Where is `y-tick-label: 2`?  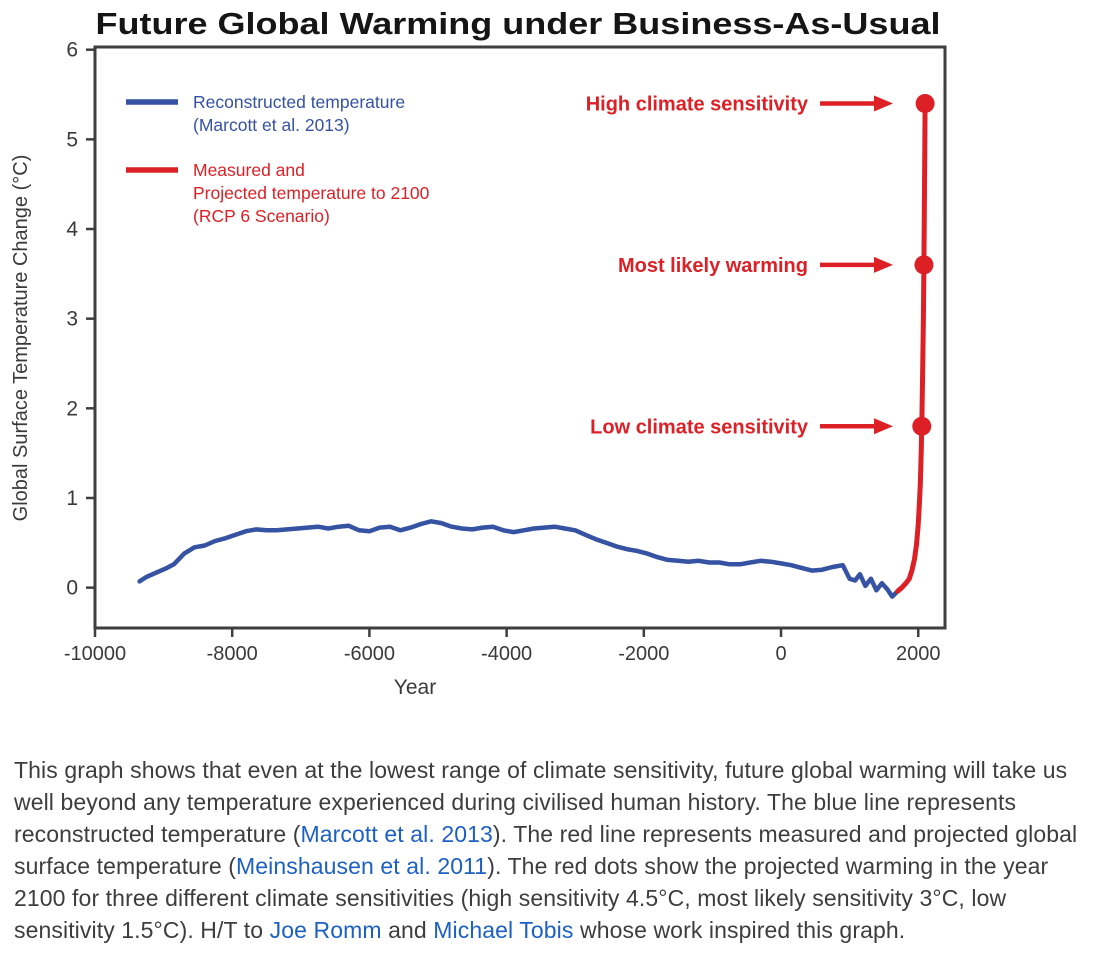
y-tick-label: 2 is located at coordinates (72, 408).